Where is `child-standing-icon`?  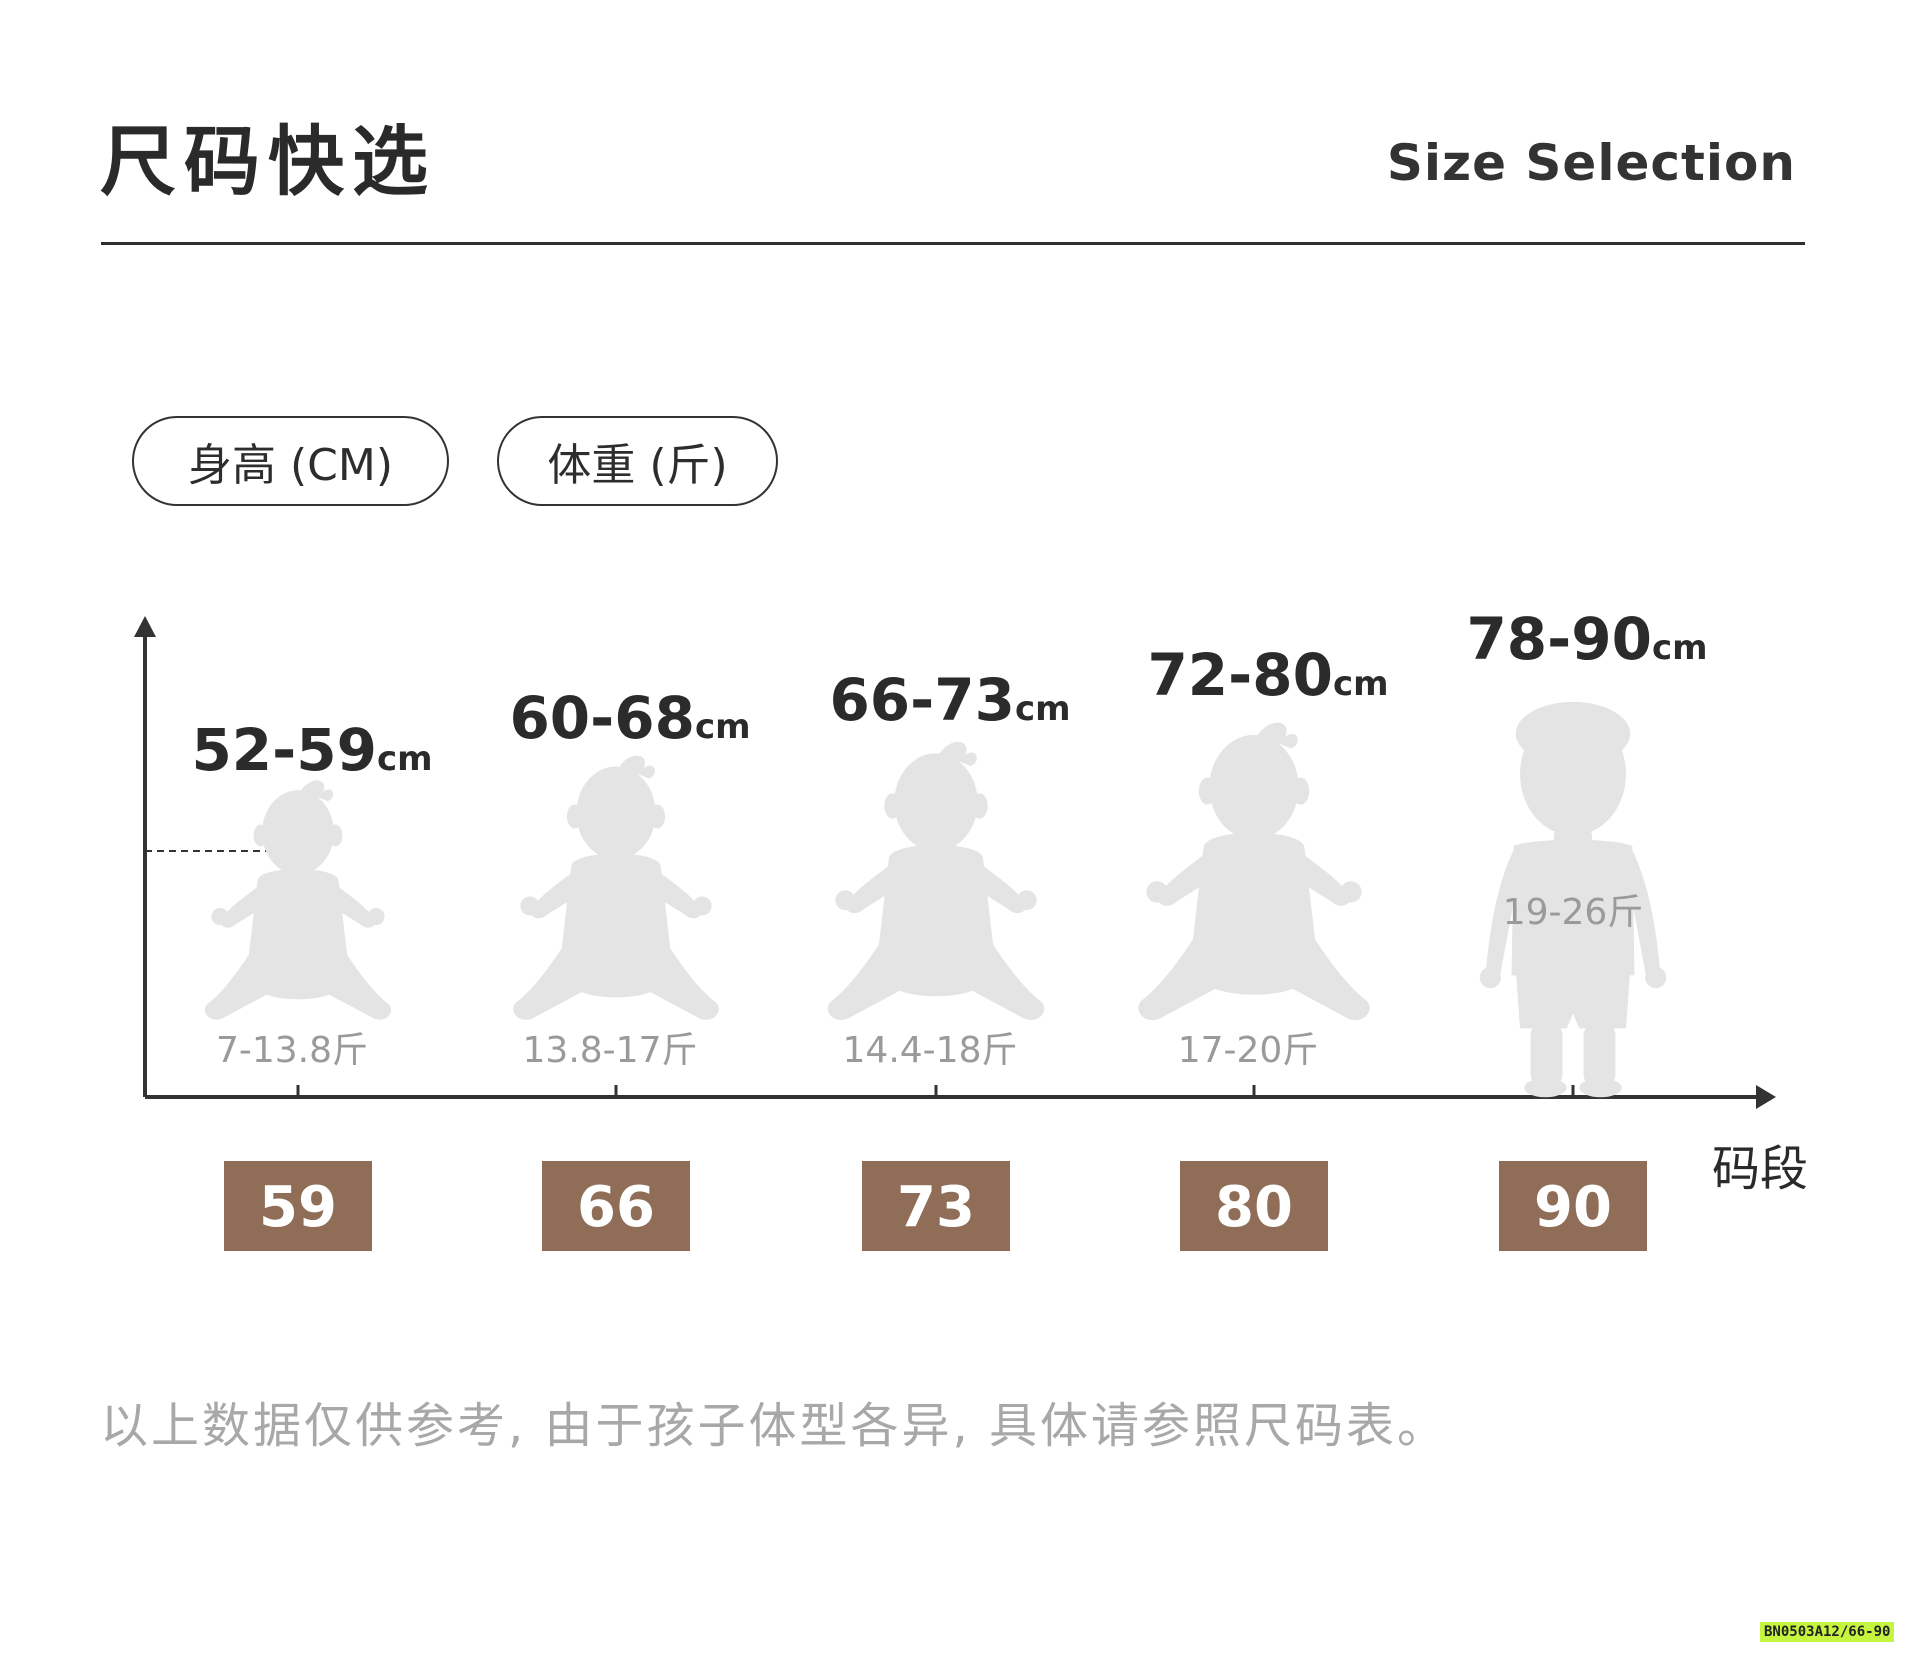
child-standing-icon is located at coordinates (1573, 899).